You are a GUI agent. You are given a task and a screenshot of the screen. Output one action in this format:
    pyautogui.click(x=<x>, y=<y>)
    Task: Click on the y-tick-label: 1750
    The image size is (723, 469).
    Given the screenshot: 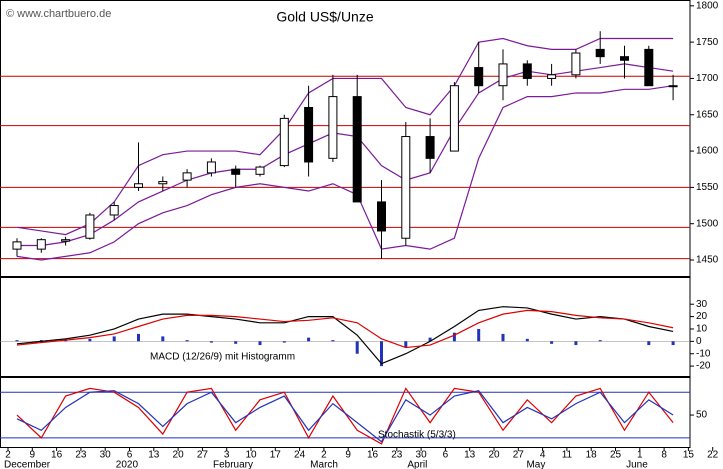 What is the action you would take?
    pyautogui.click(x=707, y=42)
    